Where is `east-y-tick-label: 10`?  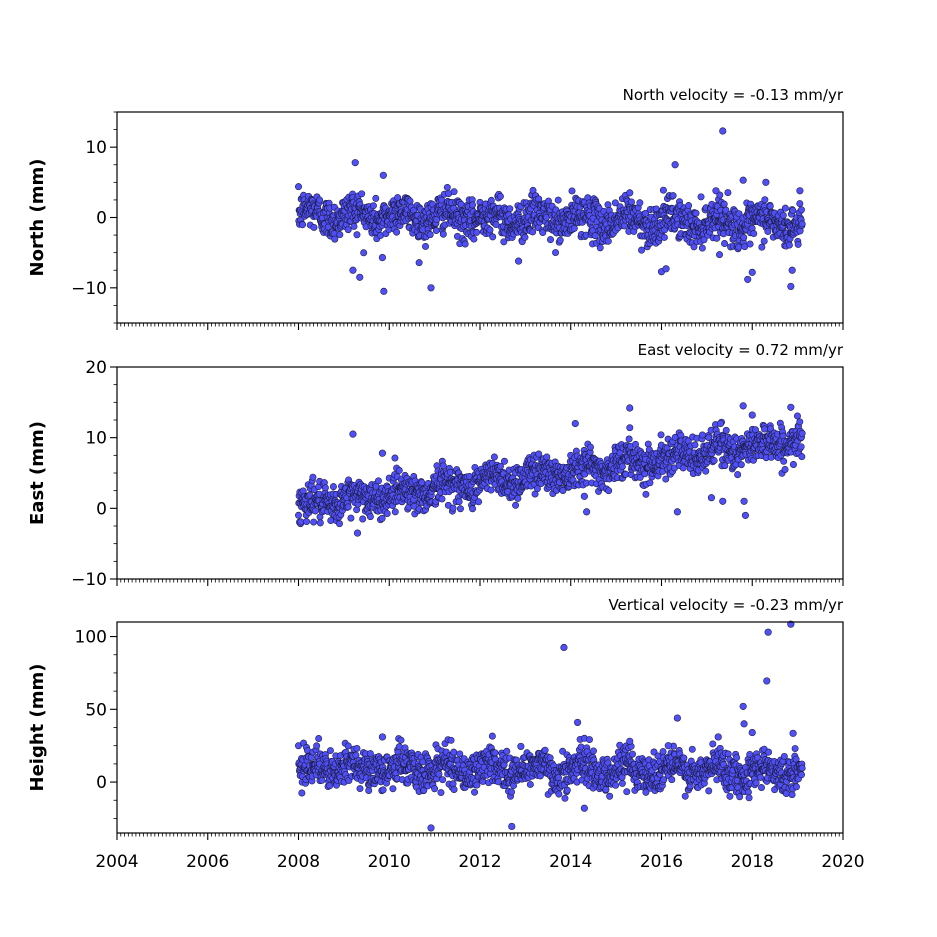 east-y-tick-label: 10 is located at coordinates (96, 439).